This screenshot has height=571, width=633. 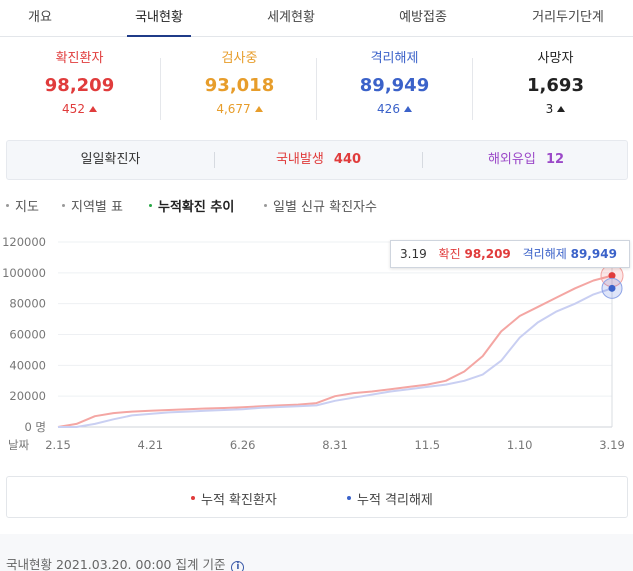 I want to click on tab-world: 세계현황, so click(x=291, y=17).